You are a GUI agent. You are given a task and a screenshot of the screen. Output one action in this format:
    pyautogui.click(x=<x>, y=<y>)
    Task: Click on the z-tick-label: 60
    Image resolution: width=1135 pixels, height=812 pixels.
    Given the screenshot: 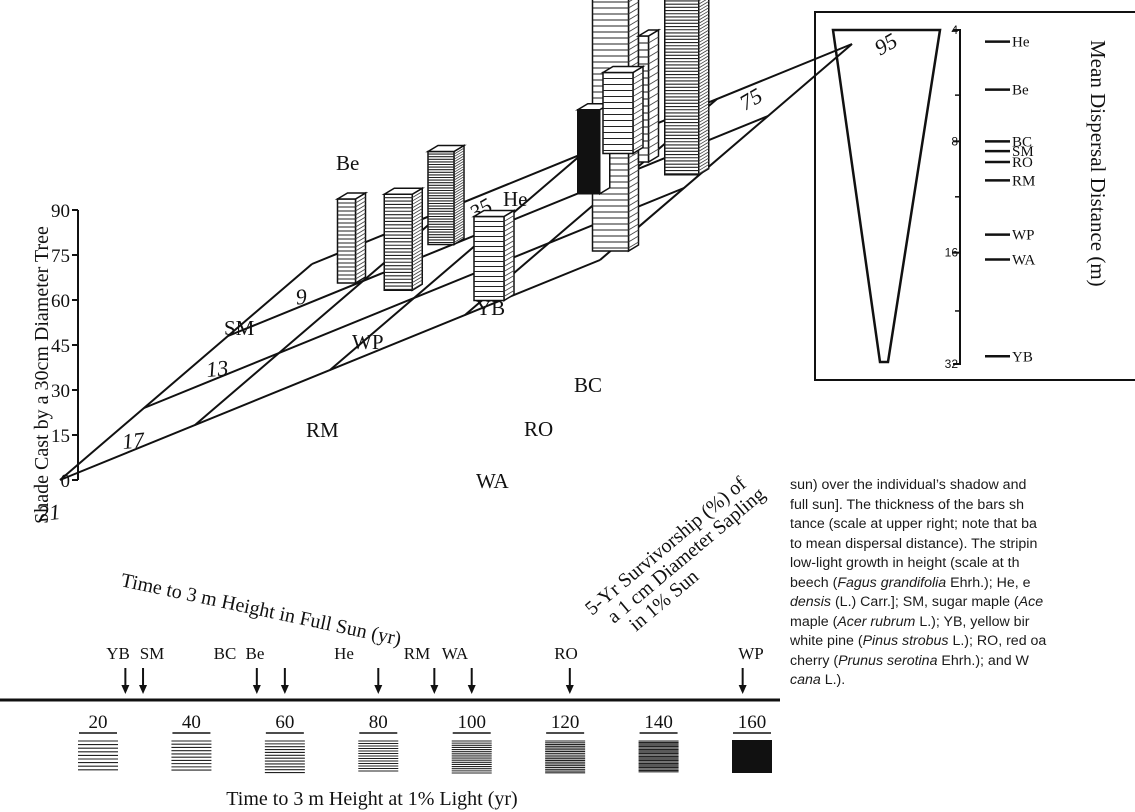 What is the action you would take?
    pyautogui.click(x=60, y=301)
    